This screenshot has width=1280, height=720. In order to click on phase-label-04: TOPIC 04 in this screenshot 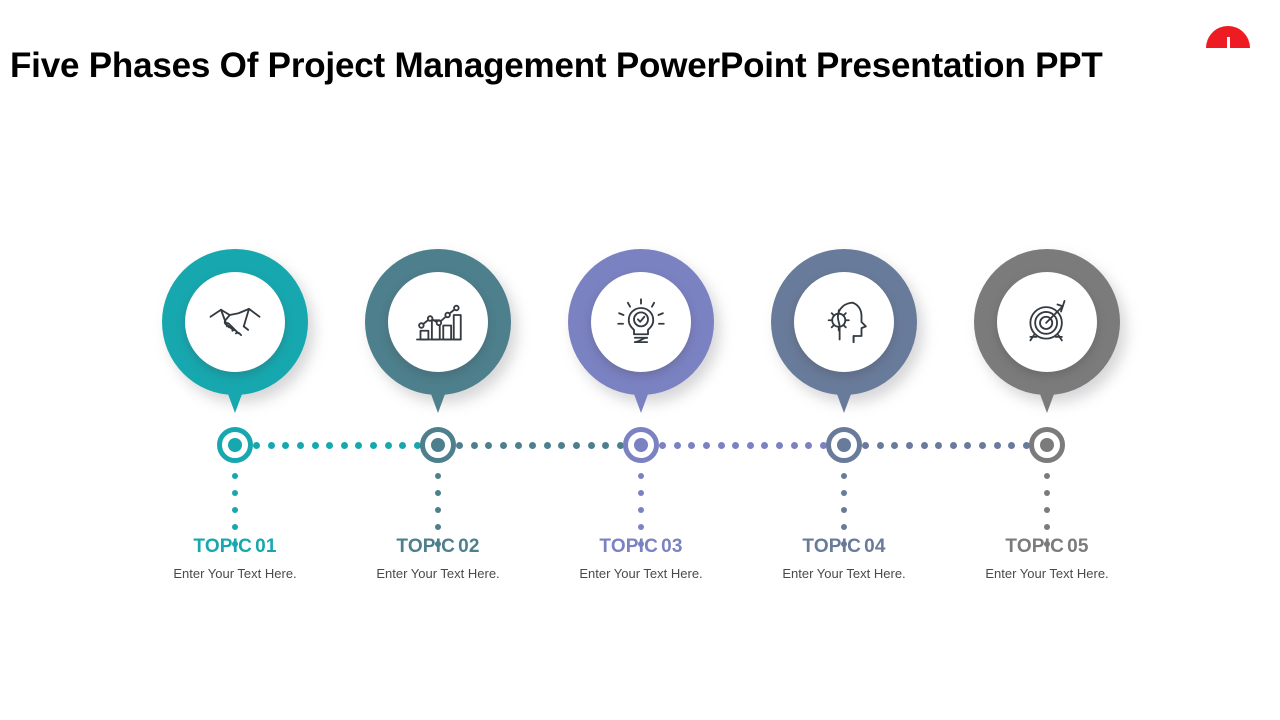, I will do `click(844, 547)`.